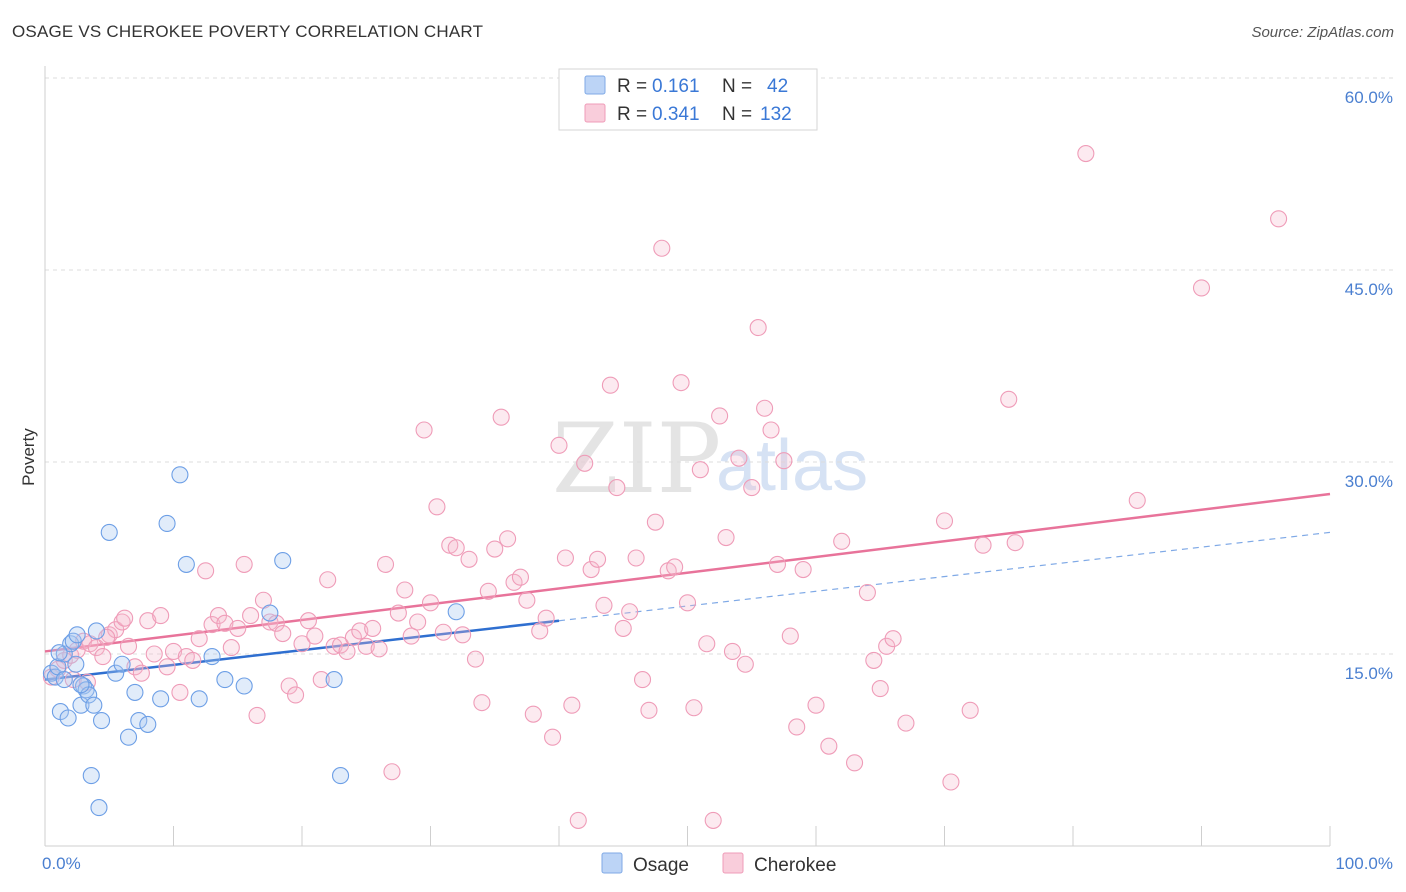 Image resolution: width=1406 pixels, height=892 pixels. Describe the element at coordinates (1369, 97) in the screenshot. I see `y-tick-label: 60.0%` at that location.